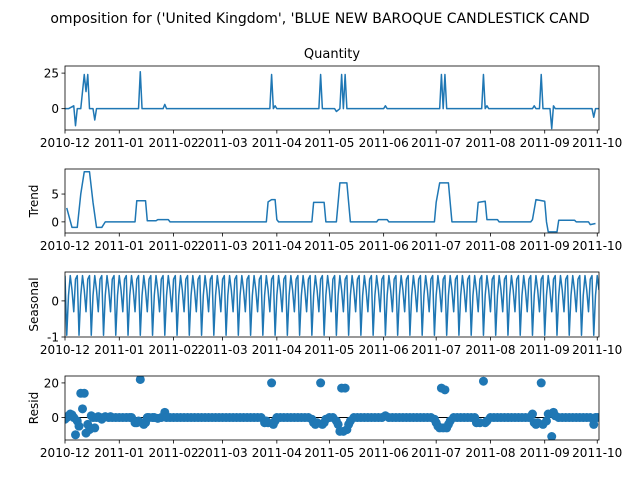 The image size is (640, 484). What do you see at coordinates (55, 195) in the screenshot?
I see `y-tick-label: 5` at bounding box center [55, 195].